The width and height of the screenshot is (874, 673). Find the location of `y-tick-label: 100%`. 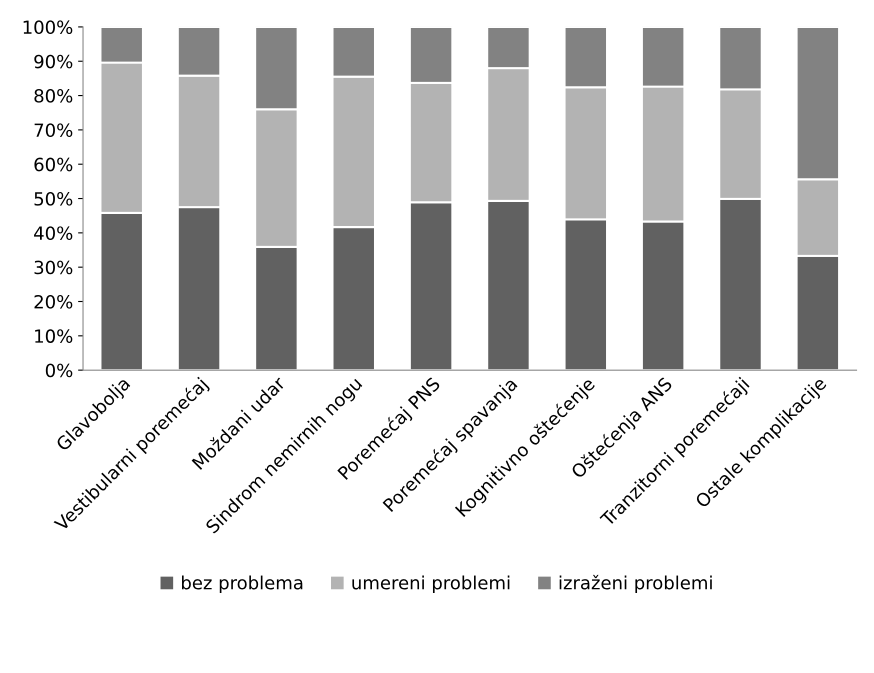

y-tick-label: 100% is located at coordinates (48, 27).